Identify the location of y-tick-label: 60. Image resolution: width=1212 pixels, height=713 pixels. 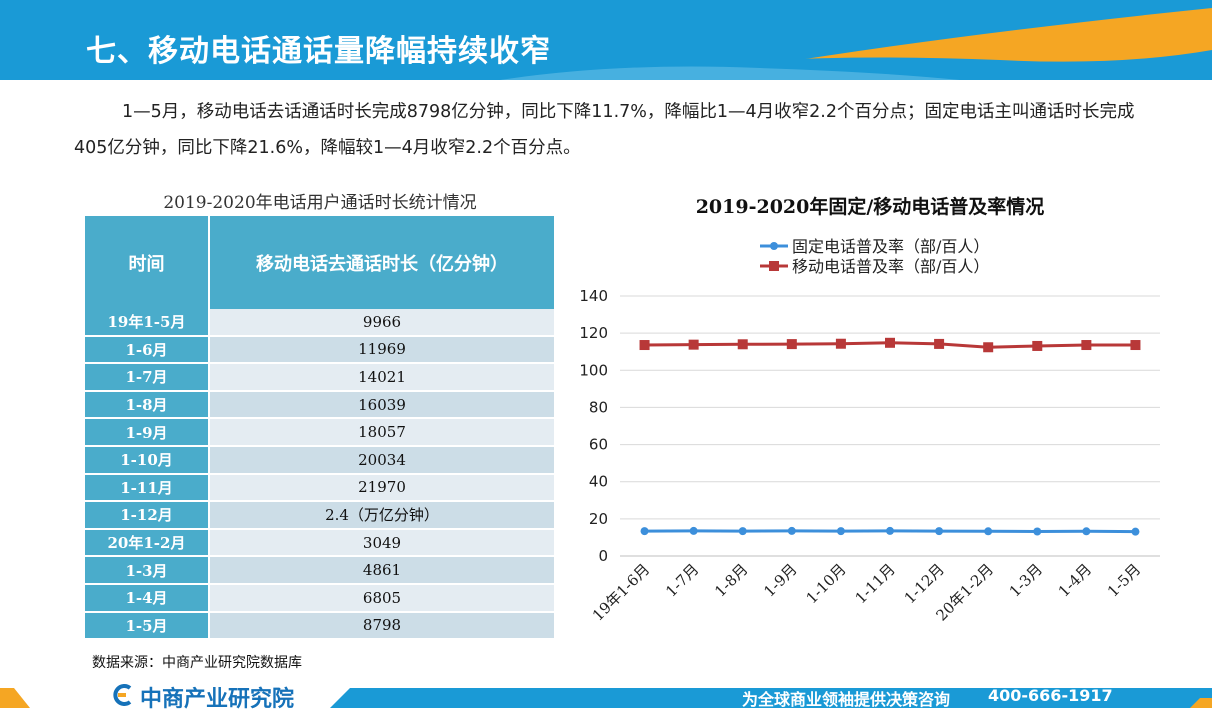
(598, 445).